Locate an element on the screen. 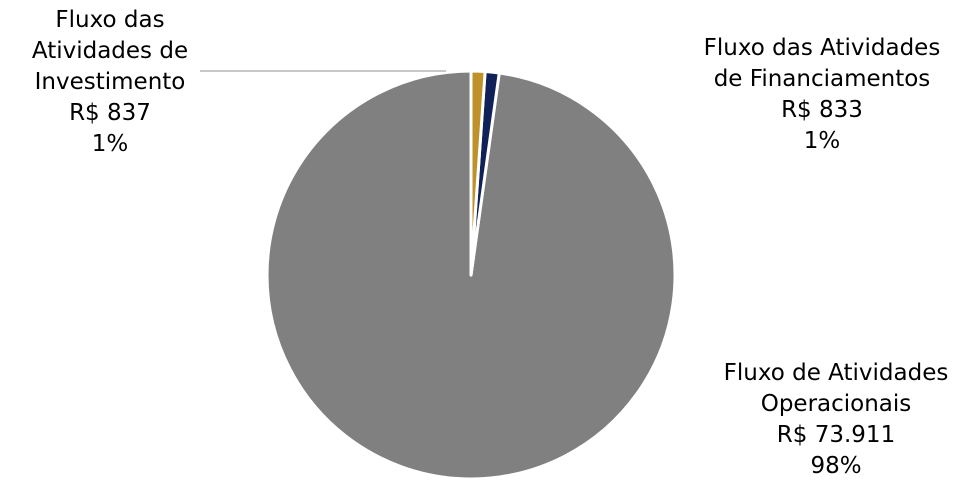  data-label-operacionais-line-2: Operacionais is located at coordinates (836, 404).